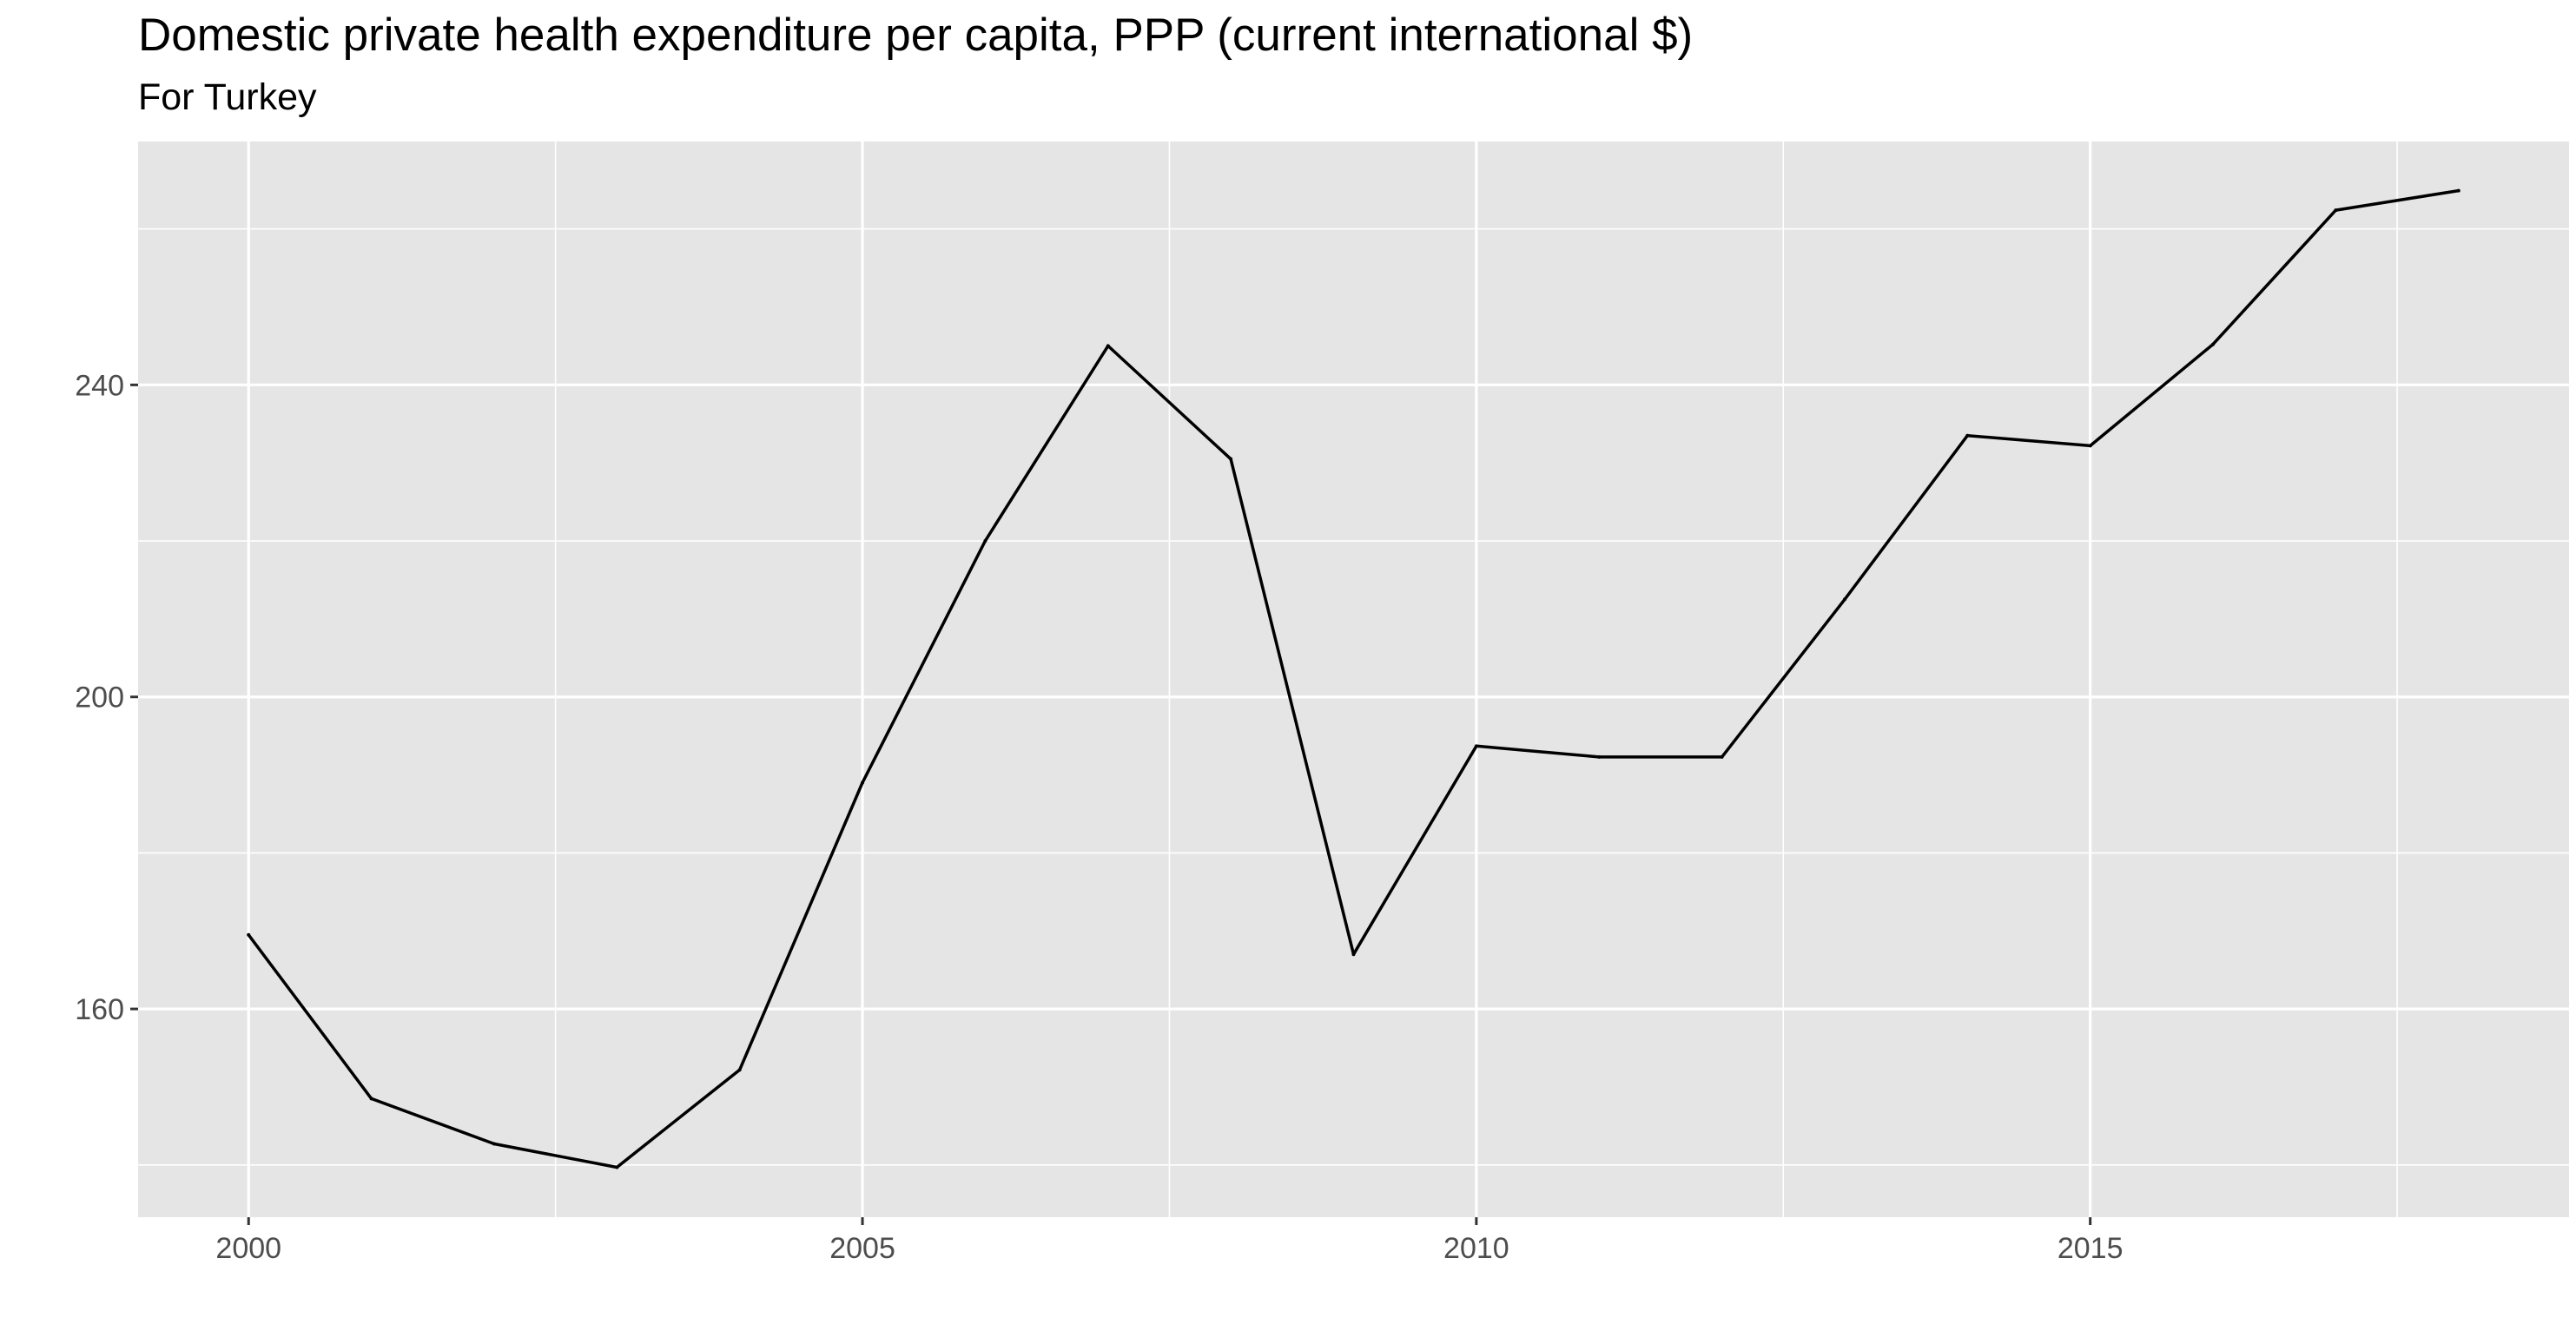 This screenshot has width=2576, height=1324. Describe the element at coordinates (100, 385) in the screenshot. I see `y-tick-label: 240` at that location.